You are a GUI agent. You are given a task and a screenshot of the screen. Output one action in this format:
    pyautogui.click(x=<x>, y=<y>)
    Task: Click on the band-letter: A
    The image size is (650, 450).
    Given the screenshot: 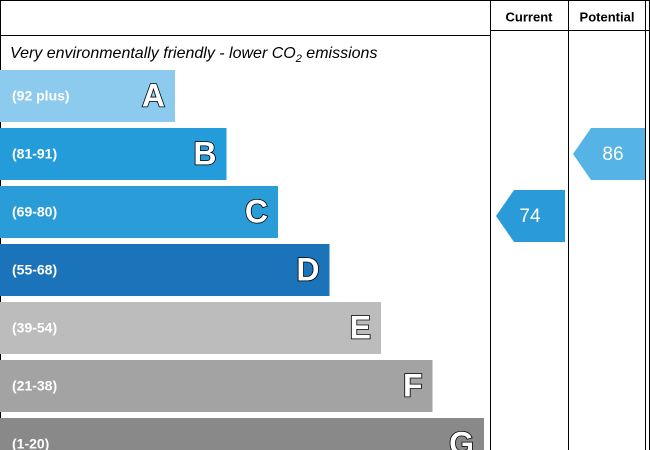 What is the action you would take?
    pyautogui.click(x=153, y=95)
    